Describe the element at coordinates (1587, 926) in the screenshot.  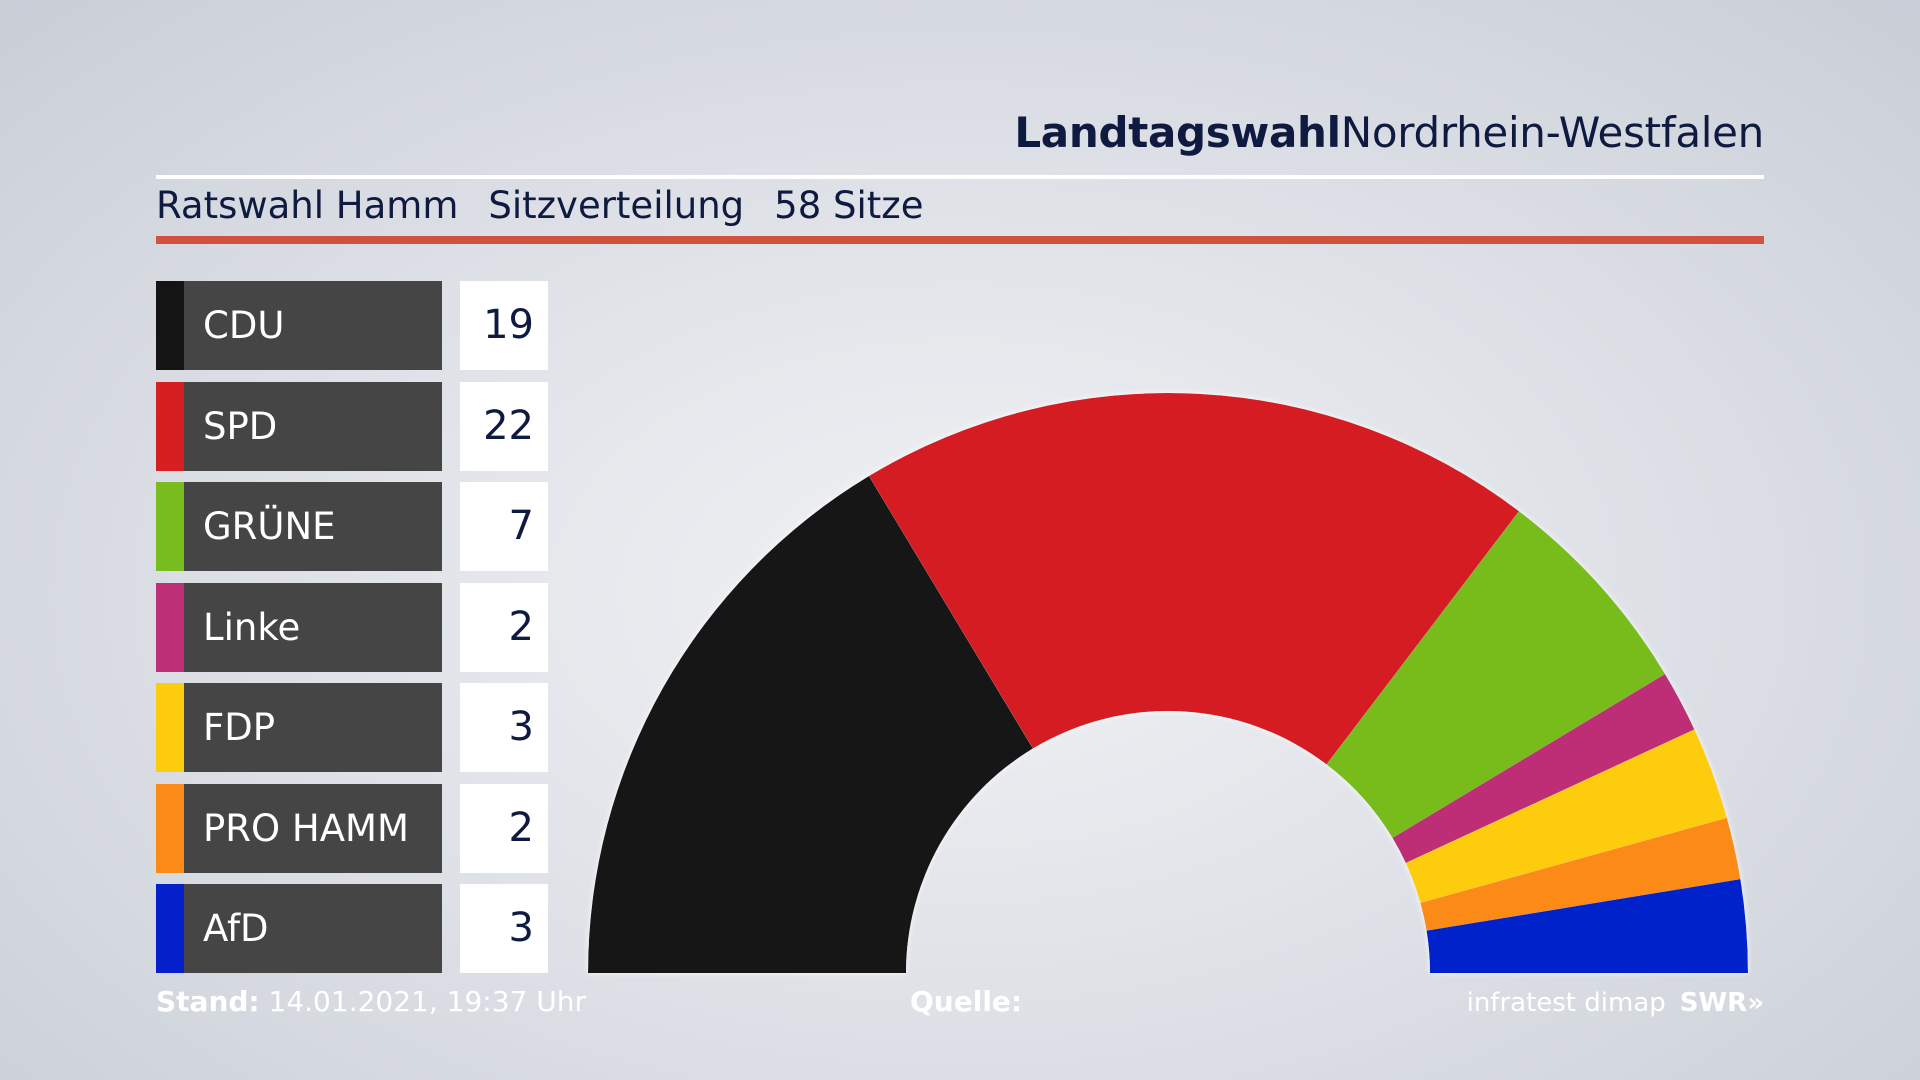
I see `seat-segment-afd` at that location.